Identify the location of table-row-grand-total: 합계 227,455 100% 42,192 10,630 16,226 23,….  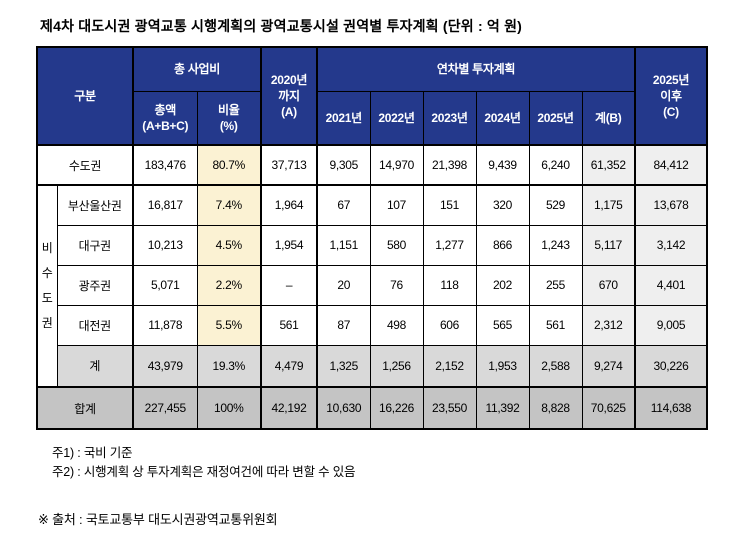
(372, 408).